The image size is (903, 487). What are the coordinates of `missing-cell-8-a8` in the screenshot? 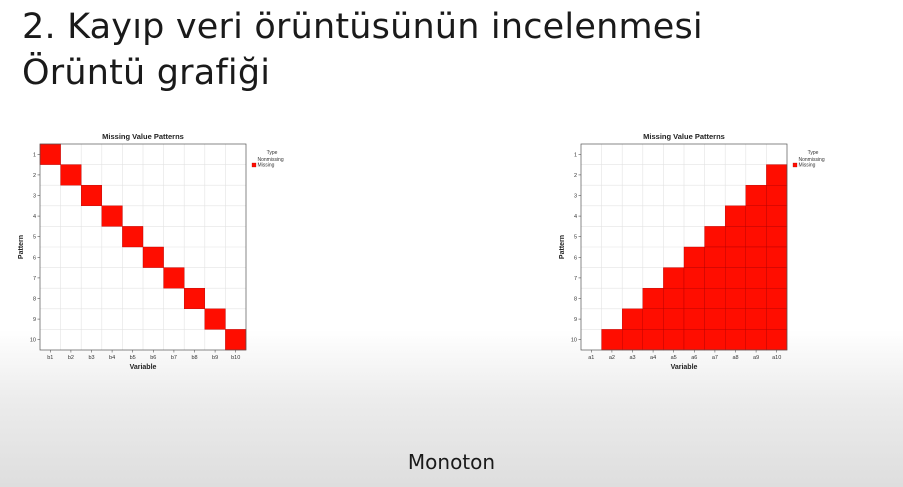 It's located at (735, 298).